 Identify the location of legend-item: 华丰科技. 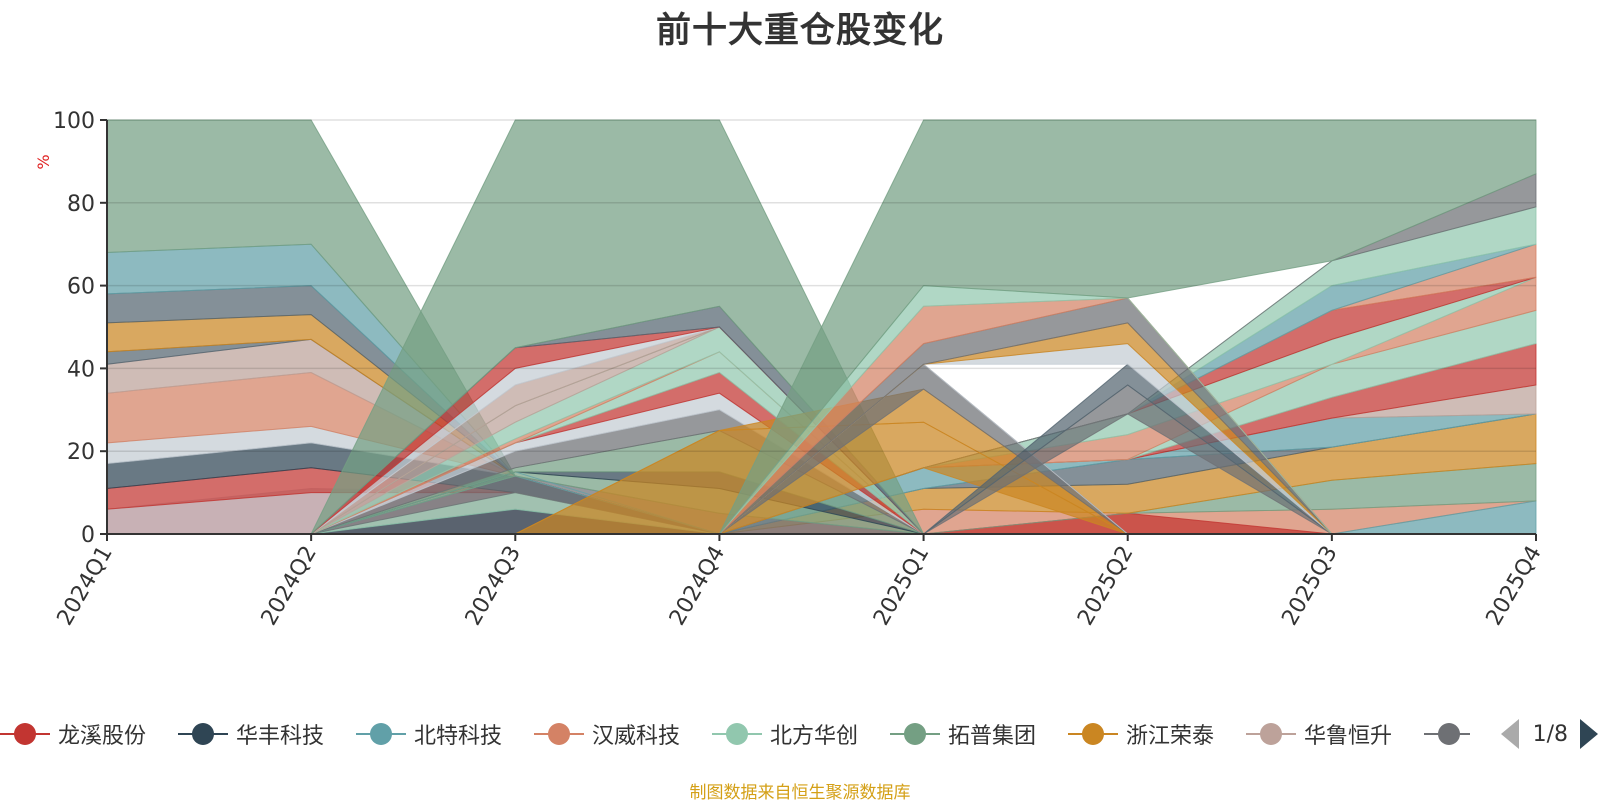
(251, 734).